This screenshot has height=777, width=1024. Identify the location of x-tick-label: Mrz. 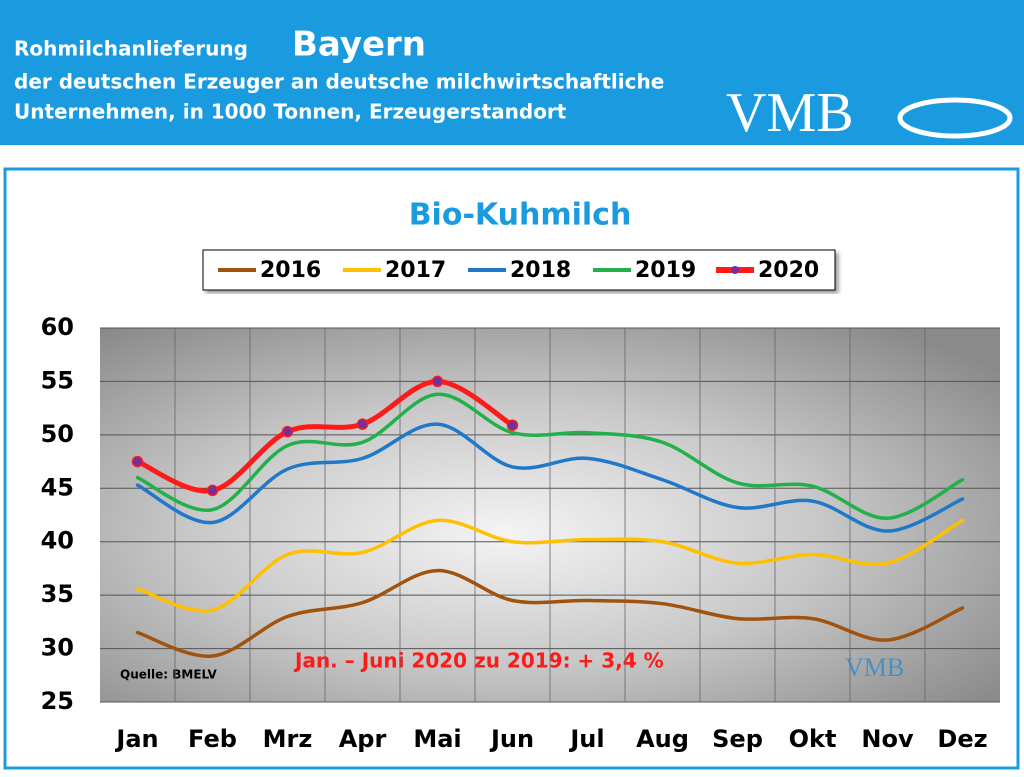
(288, 739).